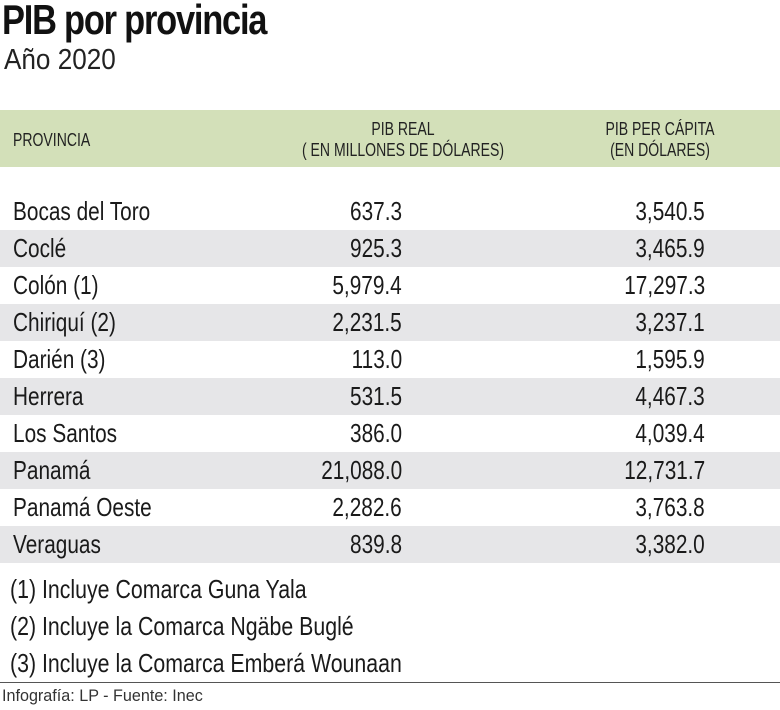 The width and height of the screenshot is (780, 710). I want to click on cell-pib-capita: 17,297.3, so click(664, 285).